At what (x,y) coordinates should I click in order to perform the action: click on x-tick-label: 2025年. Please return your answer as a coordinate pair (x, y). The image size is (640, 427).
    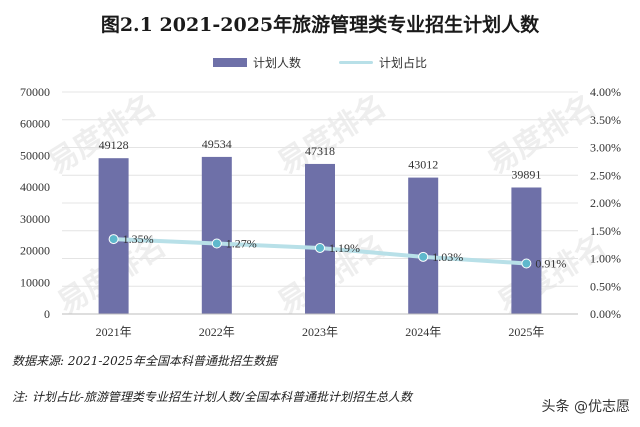
    Looking at the image, I should click on (526, 332).